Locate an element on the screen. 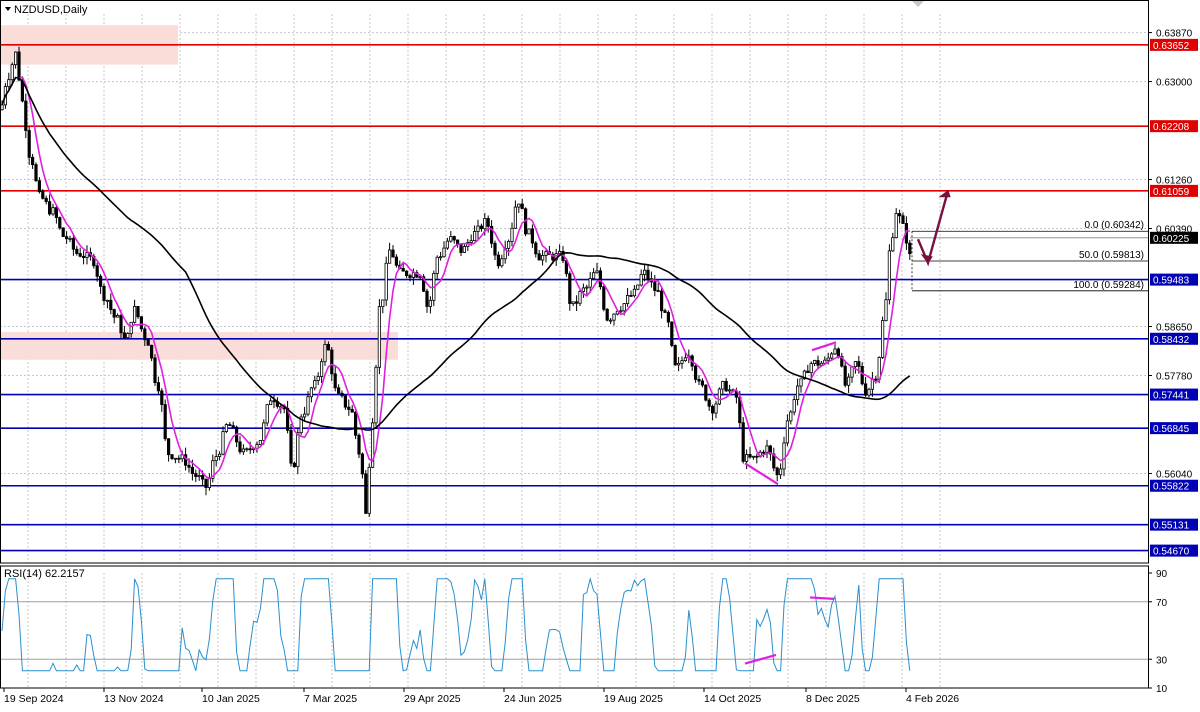  level-label: 0.63652 is located at coordinates (1171, 46).